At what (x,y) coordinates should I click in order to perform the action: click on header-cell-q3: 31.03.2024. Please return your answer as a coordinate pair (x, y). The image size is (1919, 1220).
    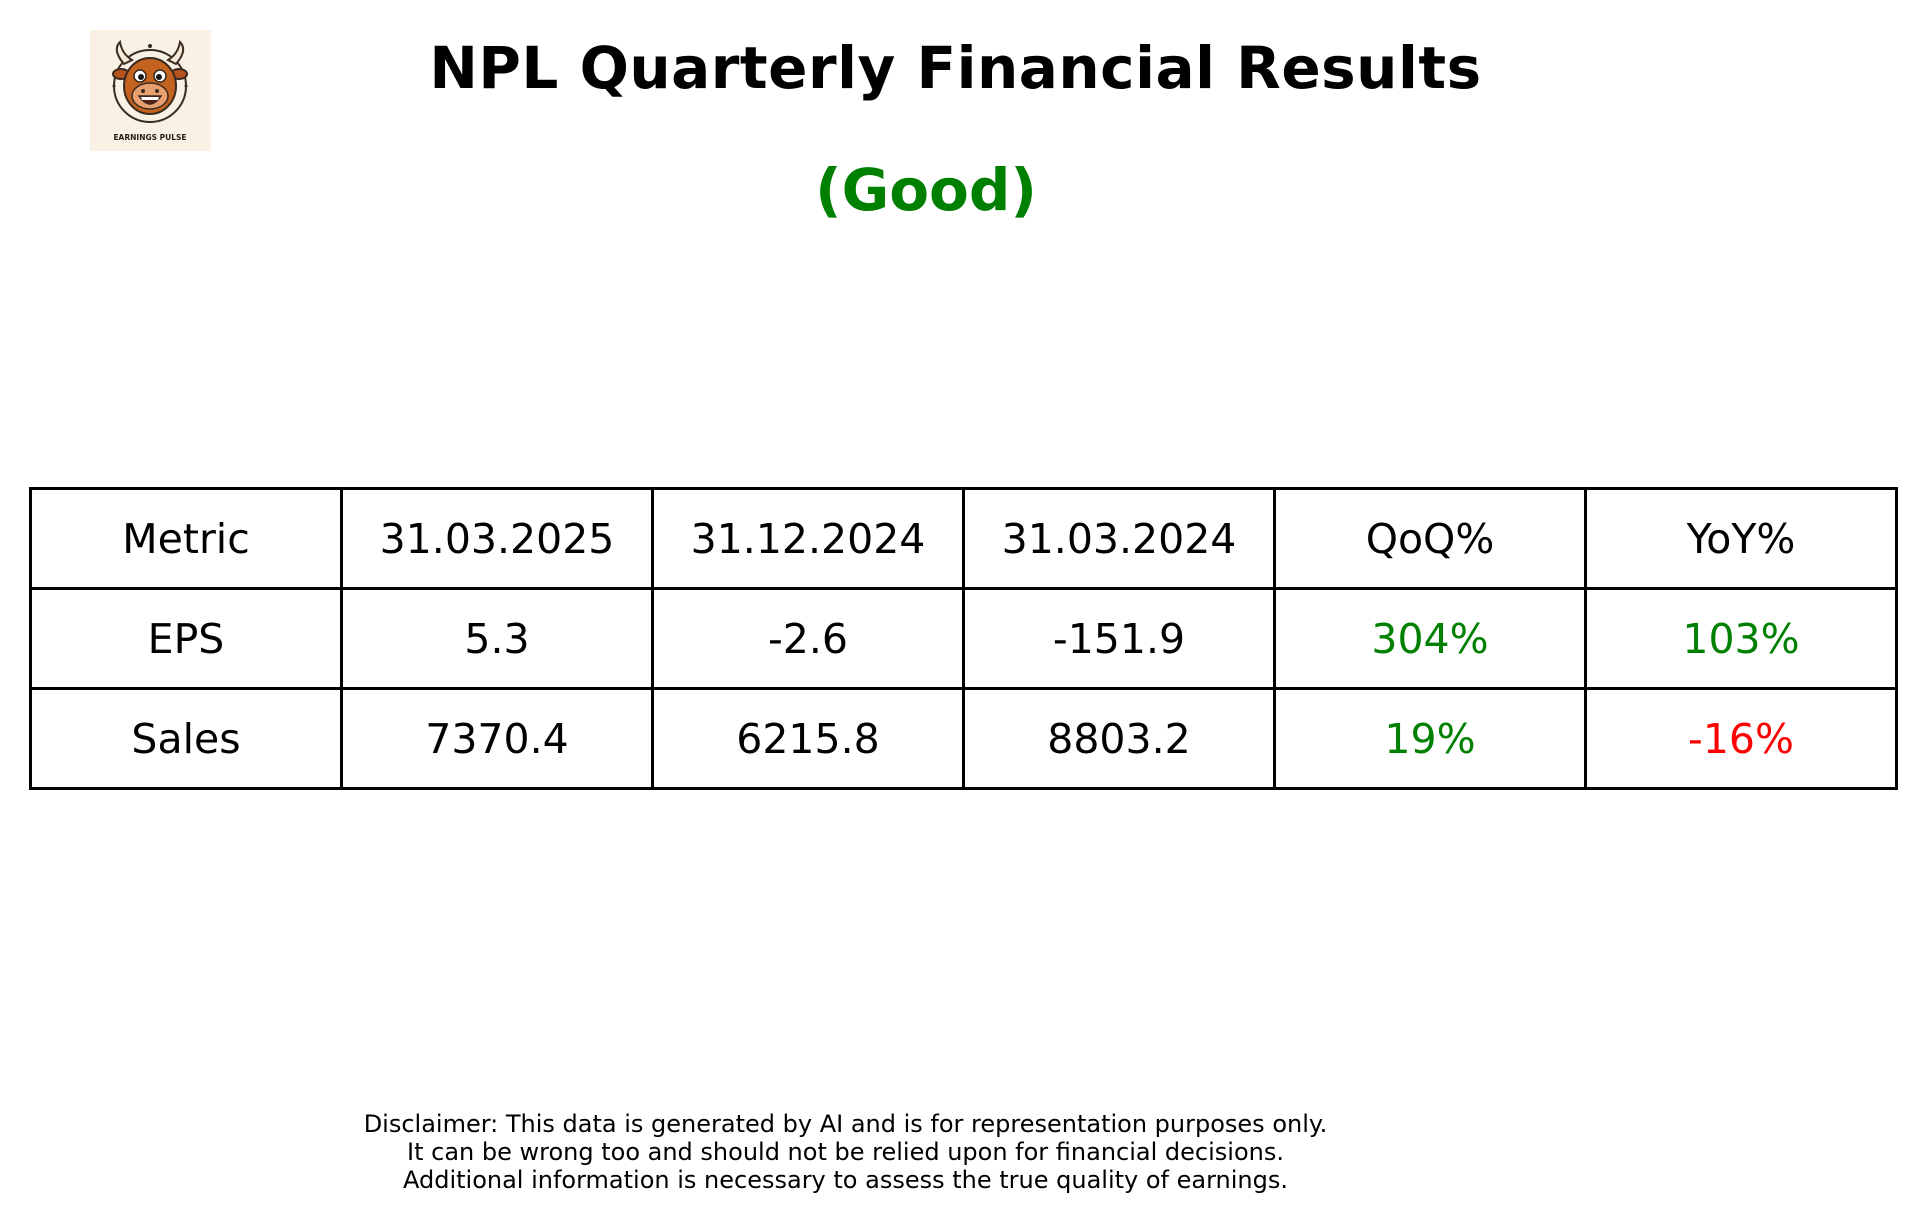
    Looking at the image, I should click on (1119, 538).